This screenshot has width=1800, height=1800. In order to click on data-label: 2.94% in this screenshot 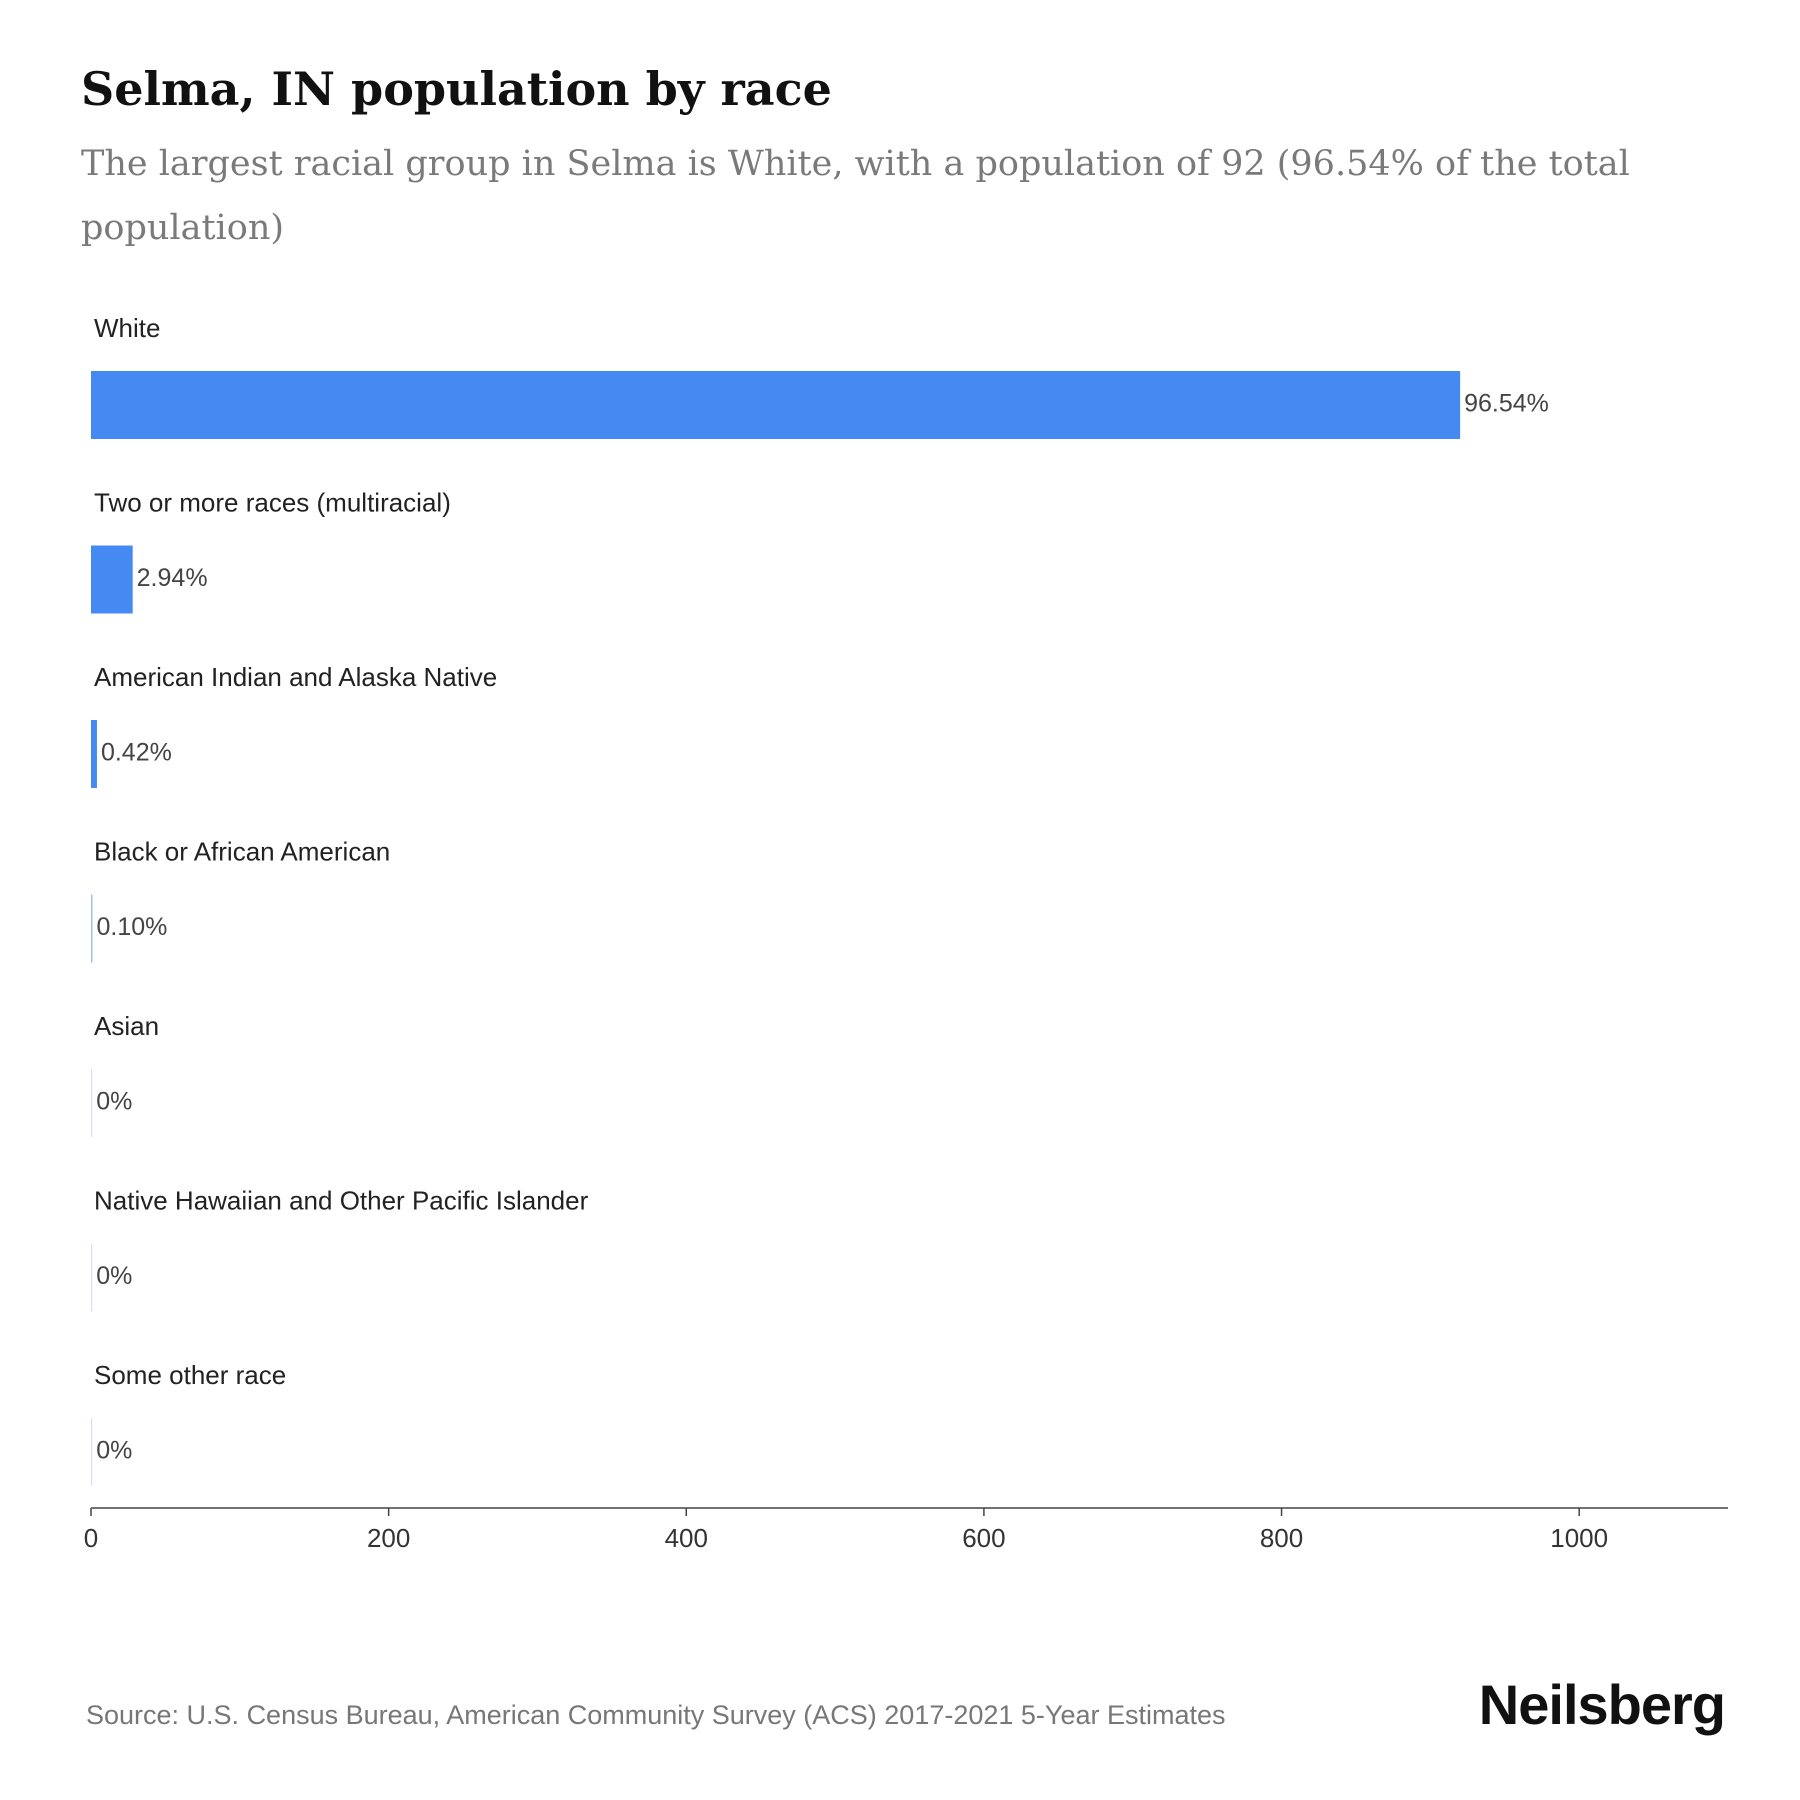, I will do `click(172, 578)`.